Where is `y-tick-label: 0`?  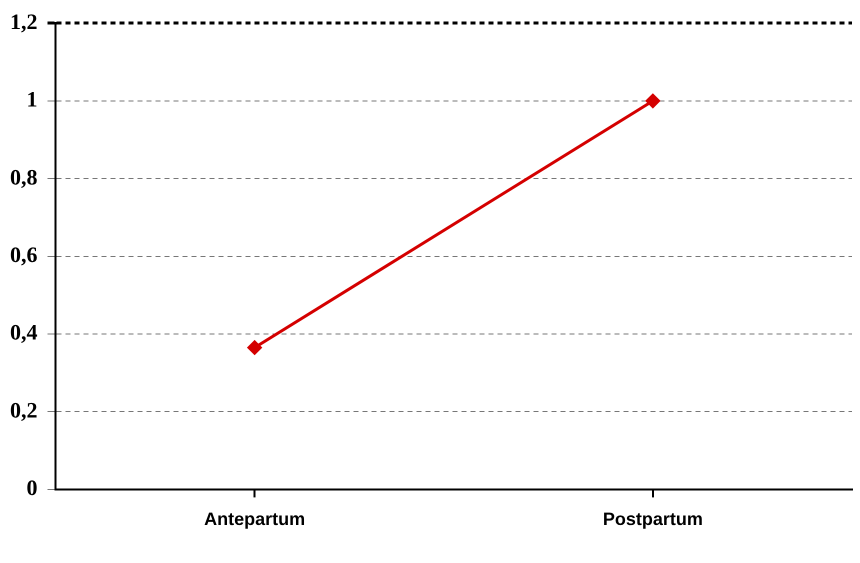 y-tick-label: 0 is located at coordinates (32, 487).